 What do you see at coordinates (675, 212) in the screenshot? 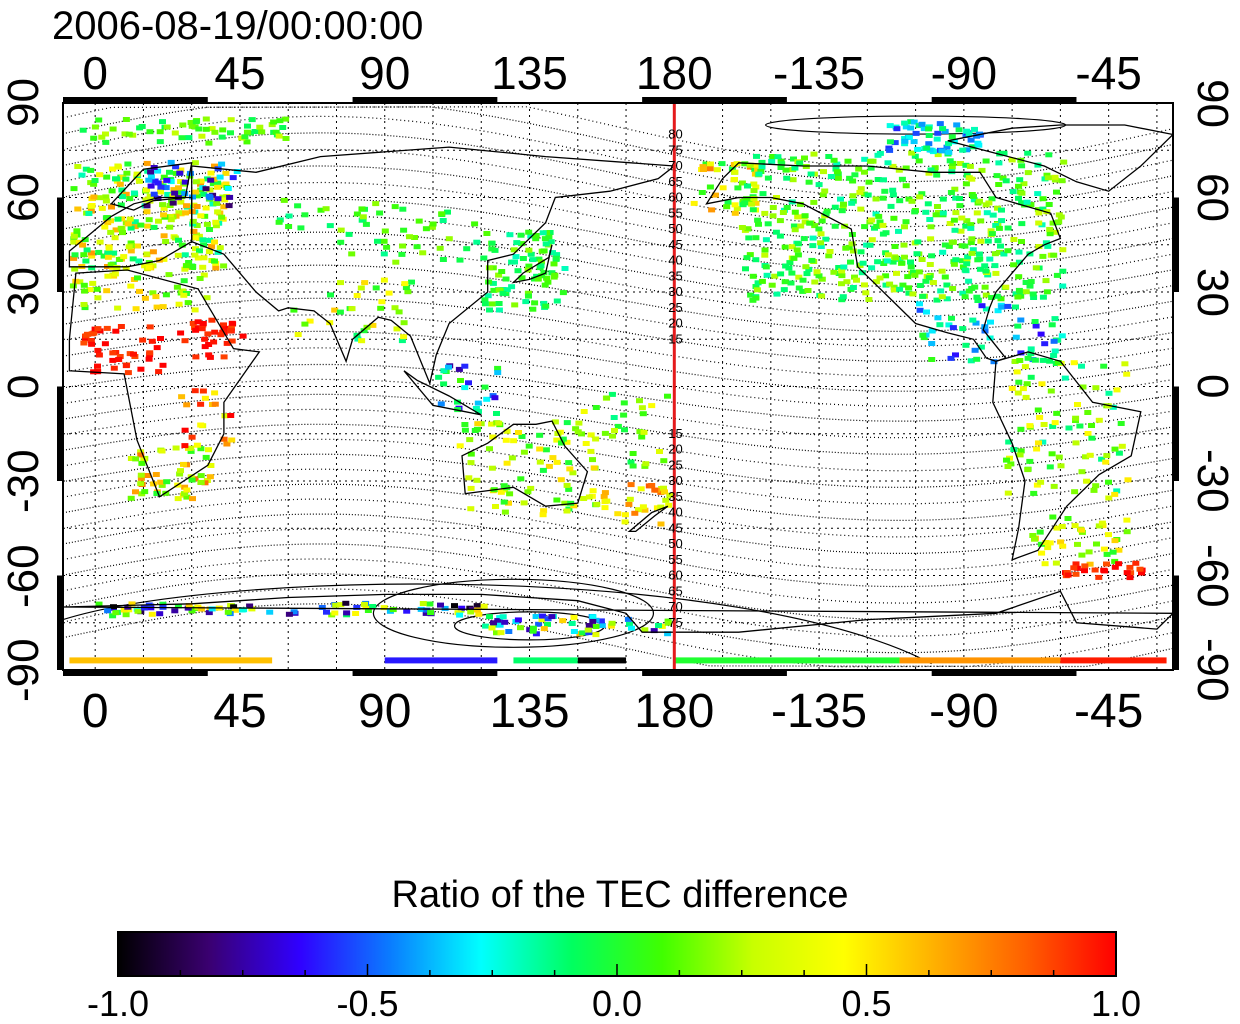
I see `magnetic-latitude-label: 55` at bounding box center [675, 212].